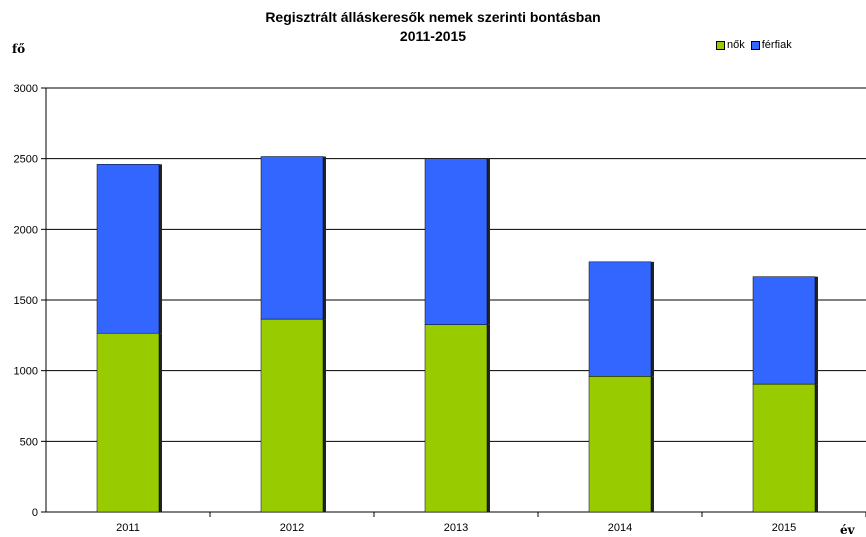 The height and width of the screenshot is (537, 866). What do you see at coordinates (26, 89) in the screenshot?
I see `y-tick-label: 3000` at bounding box center [26, 89].